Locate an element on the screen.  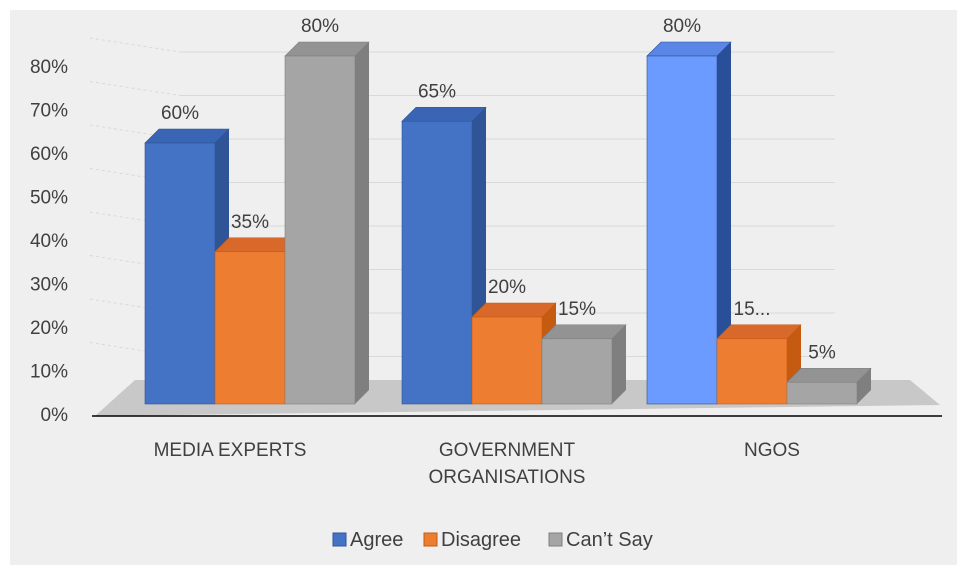
bar-ngos-agree is located at coordinates (689, 223).